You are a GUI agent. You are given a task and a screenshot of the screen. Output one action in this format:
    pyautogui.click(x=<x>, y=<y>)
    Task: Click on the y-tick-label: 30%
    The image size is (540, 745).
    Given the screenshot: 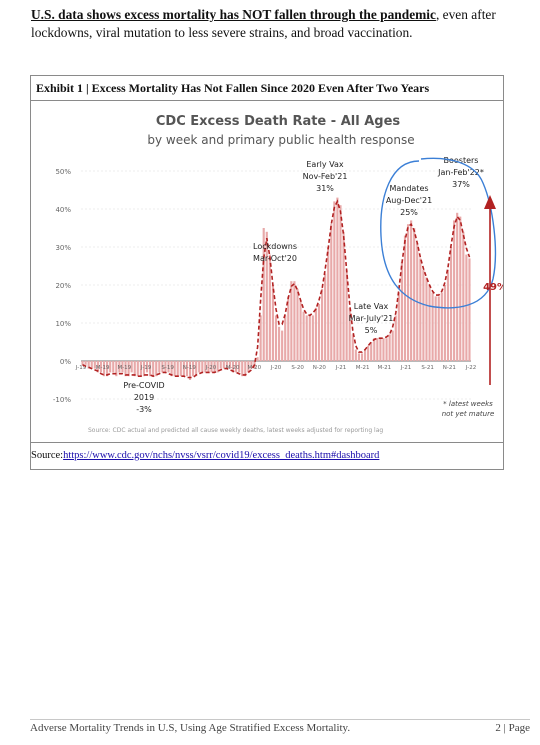 What is the action you would take?
    pyautogui.click(x=63, y=248)
    